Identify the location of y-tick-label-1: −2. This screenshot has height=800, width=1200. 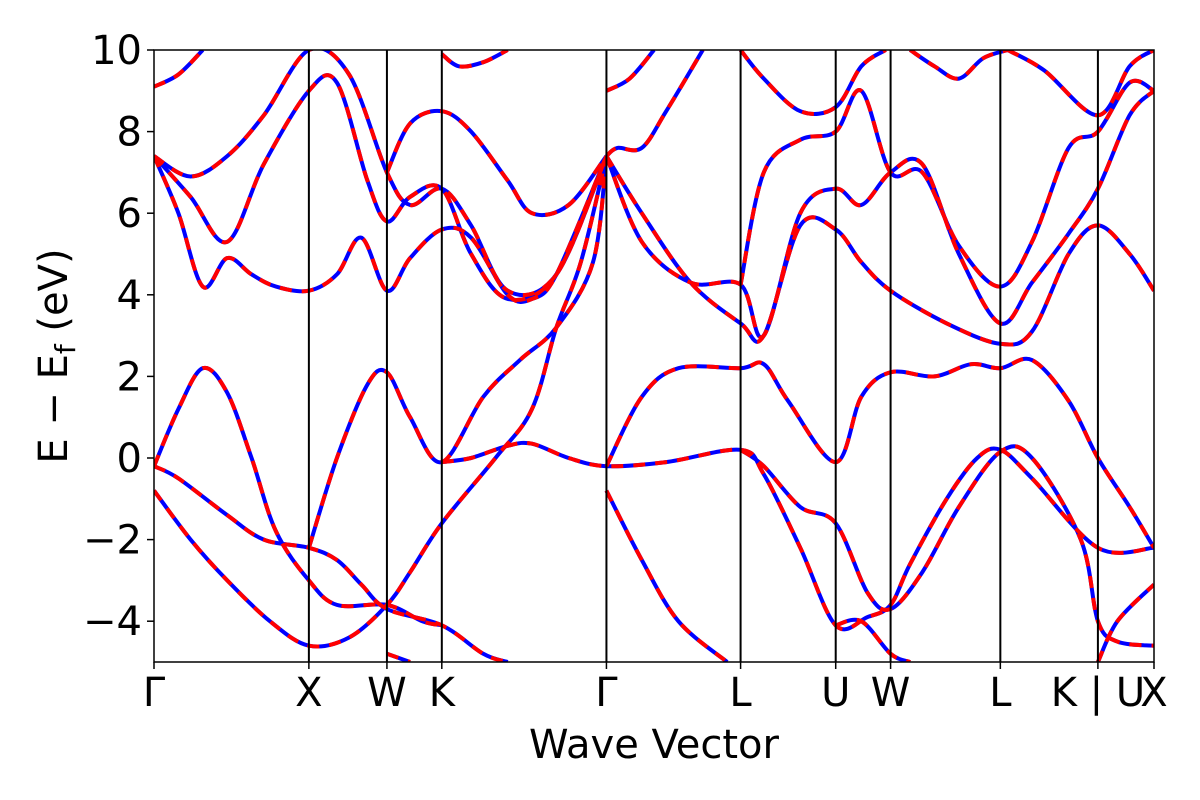
(112, 541).